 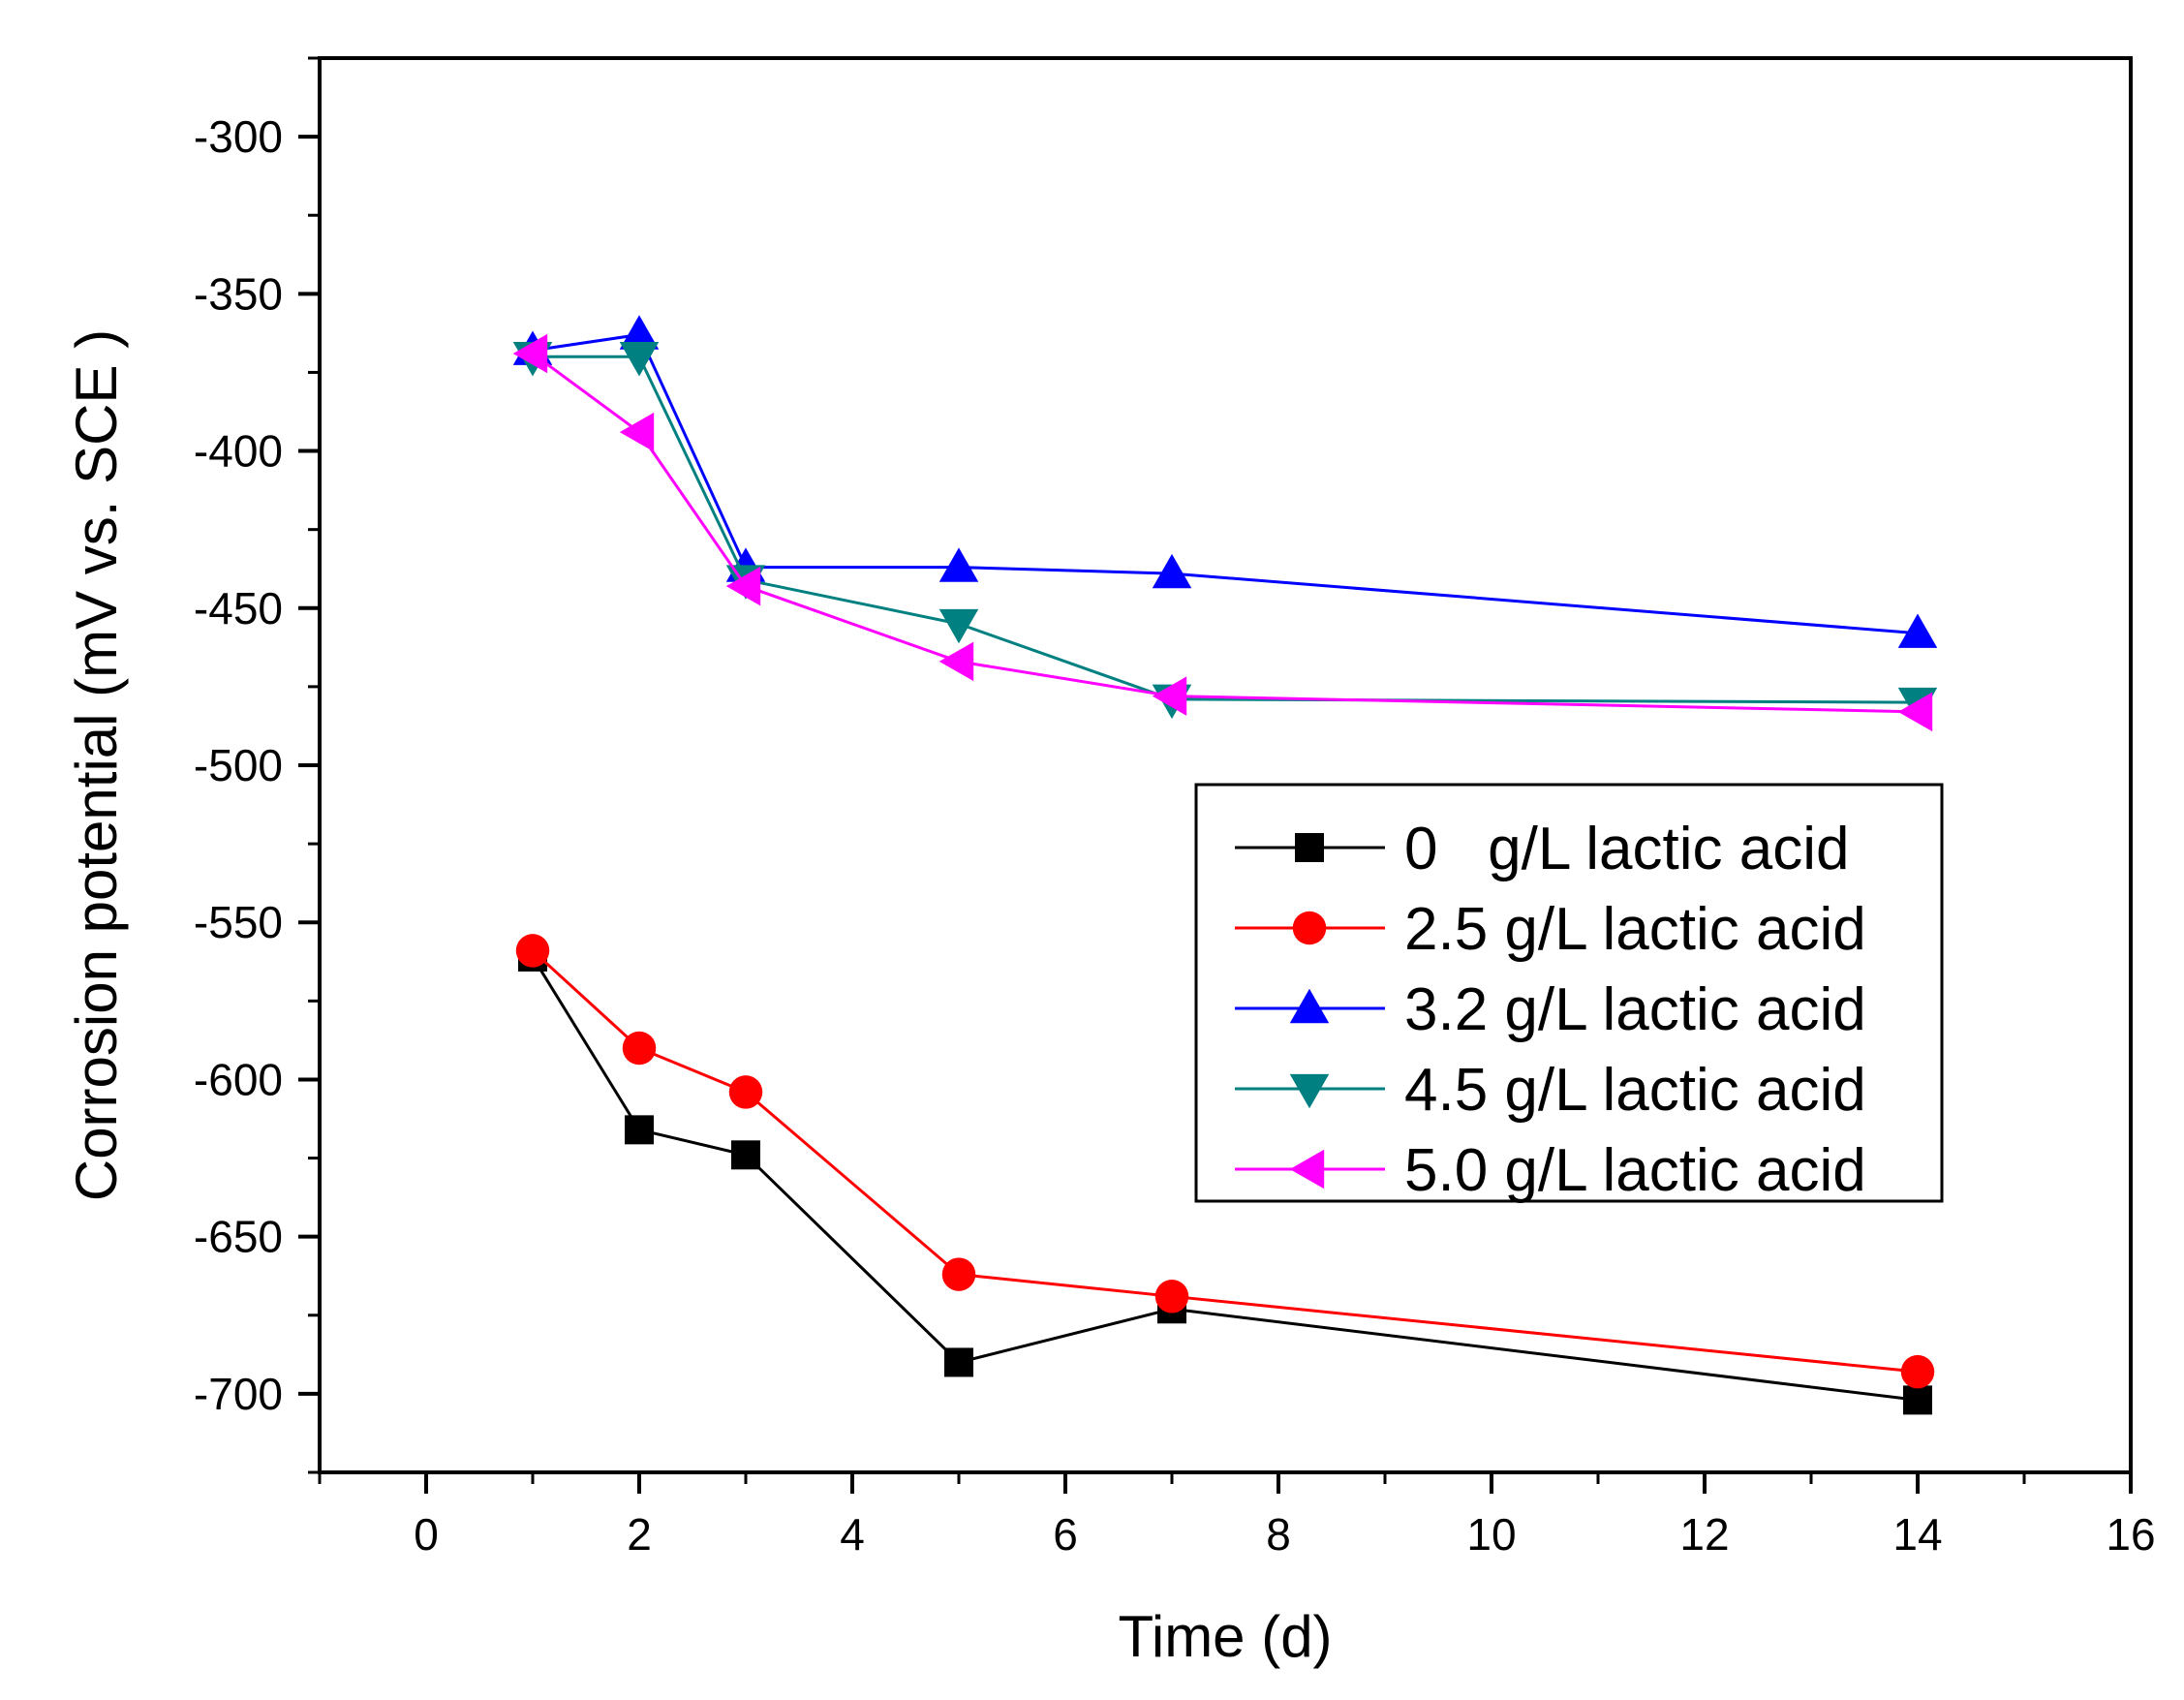 I want to click on legend-label: 4.5 g/L lactic acid, so click(x=1635, y=1090).